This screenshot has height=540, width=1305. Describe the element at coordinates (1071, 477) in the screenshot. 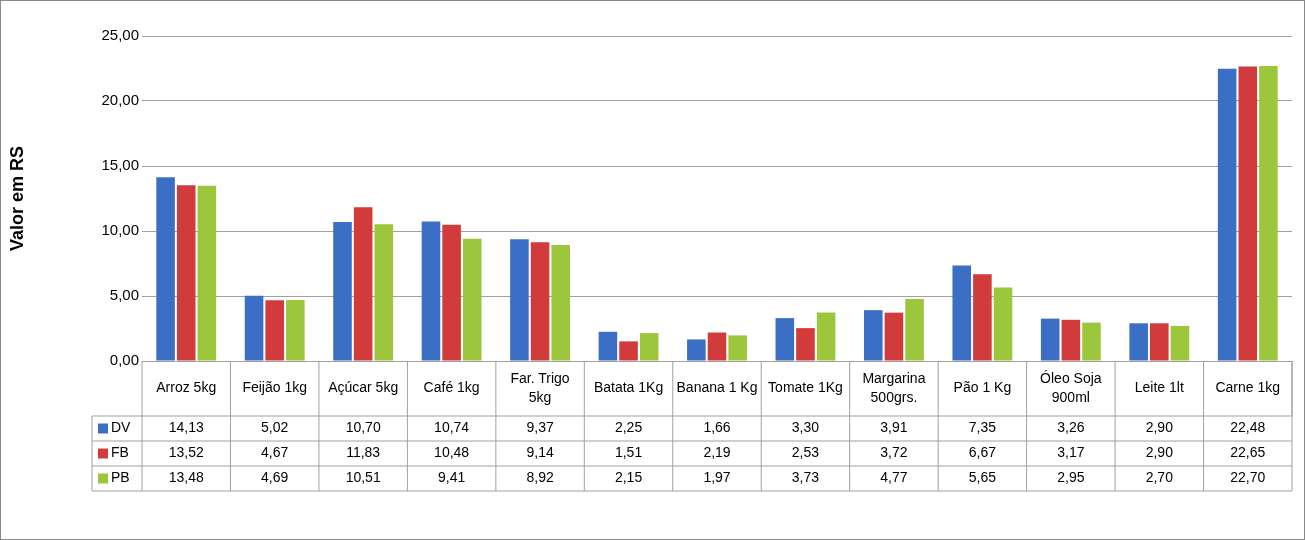

I see `data-label: 2,95` at that location.